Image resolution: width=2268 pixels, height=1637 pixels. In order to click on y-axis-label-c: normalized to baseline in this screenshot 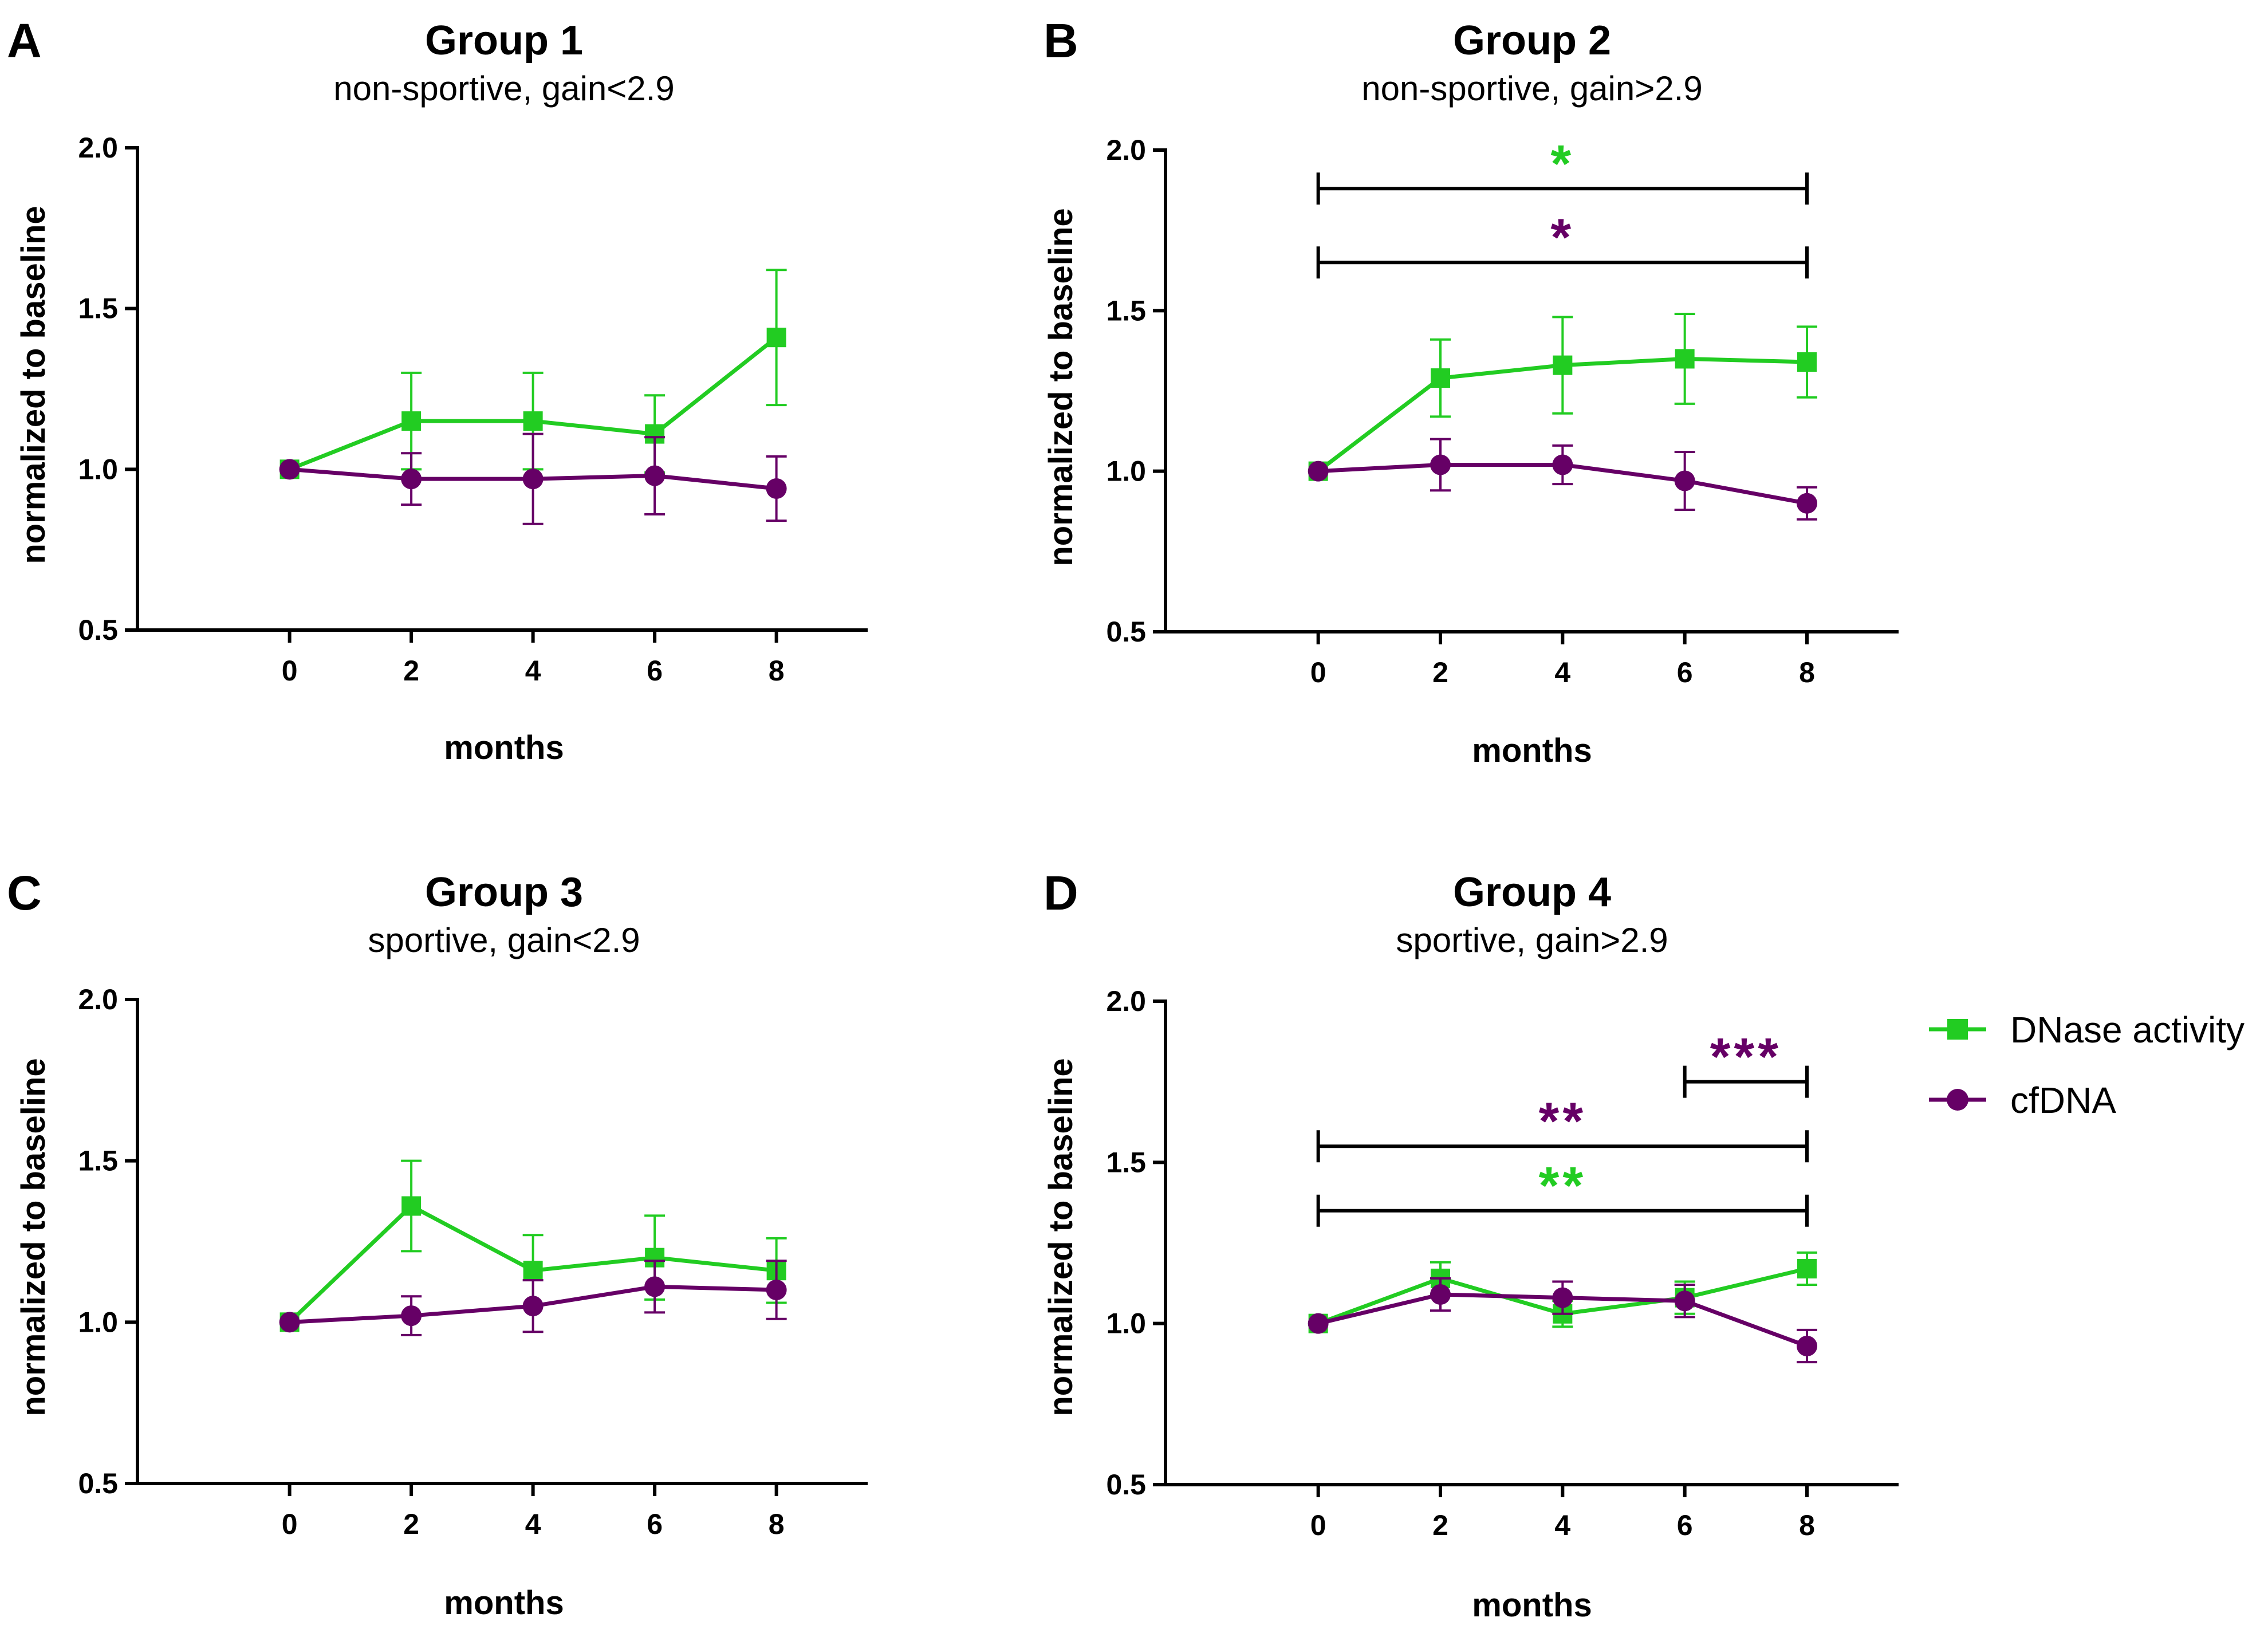, I will do `click(33, 1237)`.